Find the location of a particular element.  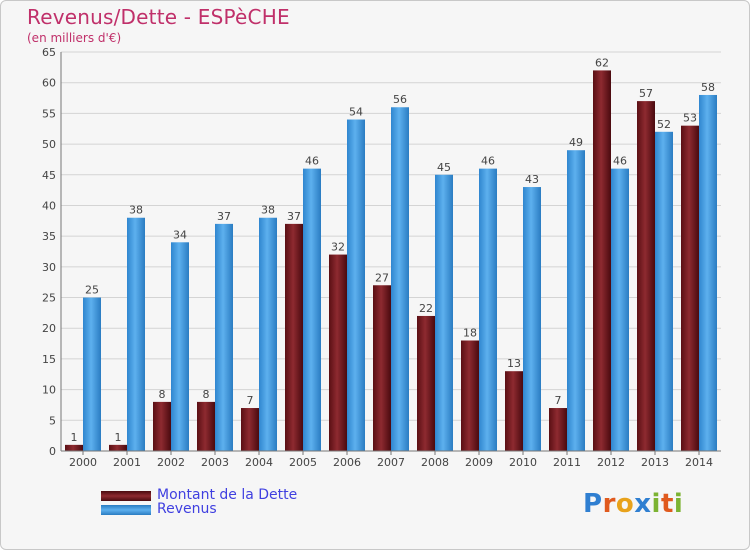

y-tick-label: 40 is located at coordinates (49, 205).